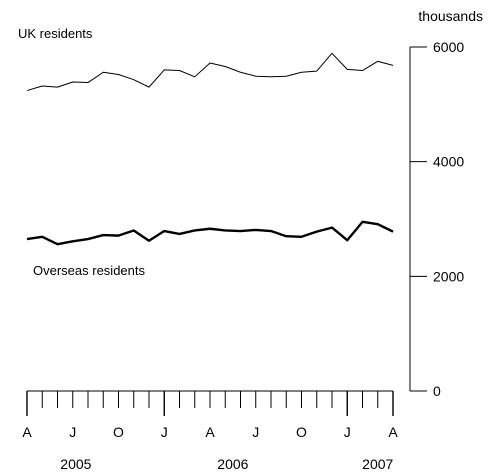 Image resolution: width=493 pixels, height=472 pixels. I want to click on series-line-overseas-residents, so click(210, 233).